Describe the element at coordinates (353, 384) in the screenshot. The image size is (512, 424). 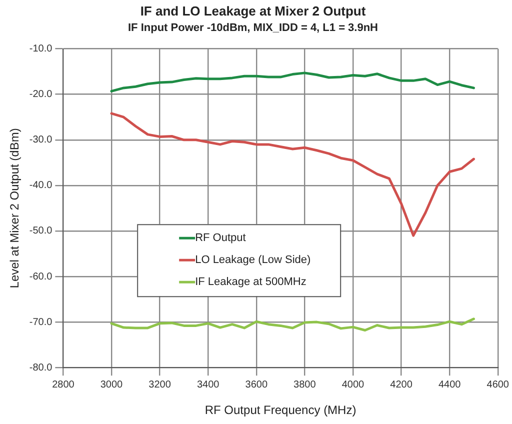
I see `x-tick-label: 4000` at that location.